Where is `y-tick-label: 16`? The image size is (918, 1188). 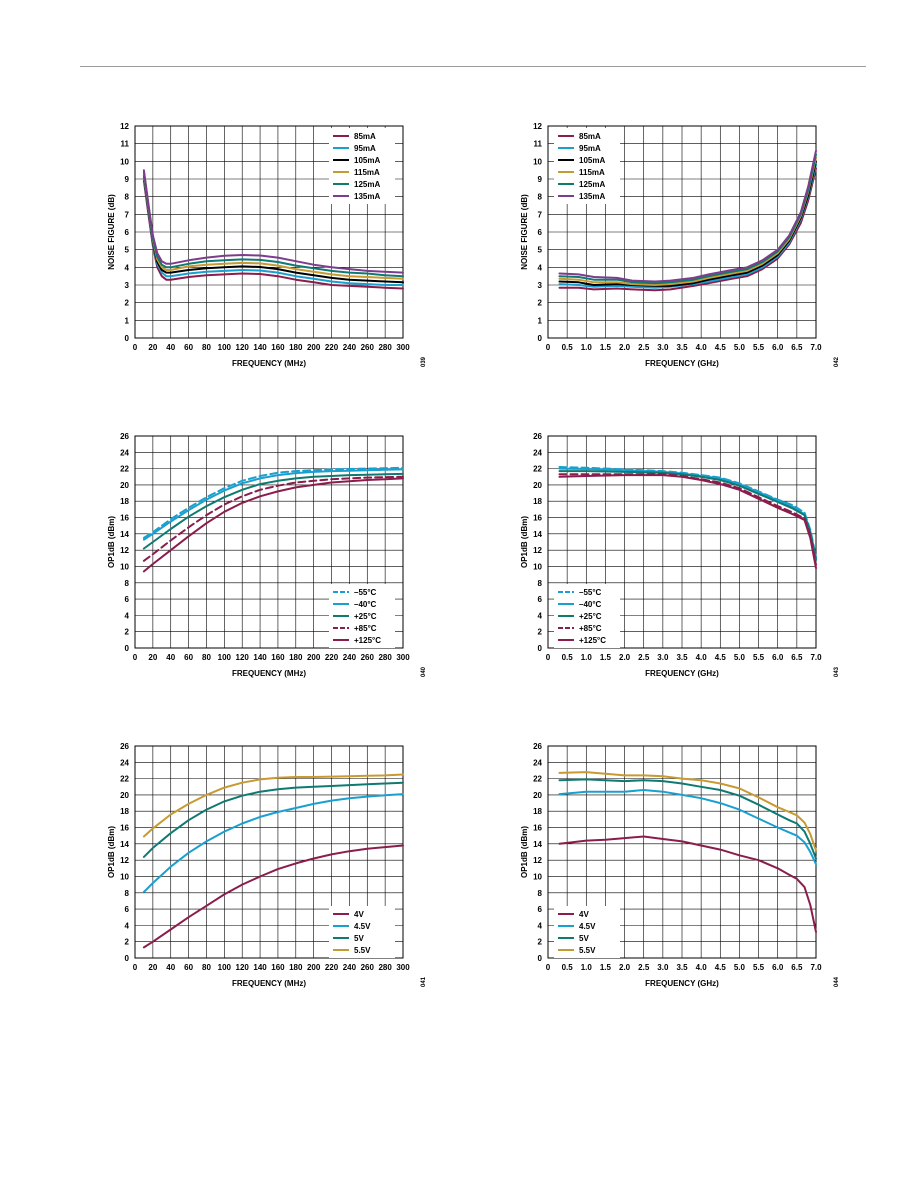
y-tick-label: 16 is located at coordinates (124, 518).